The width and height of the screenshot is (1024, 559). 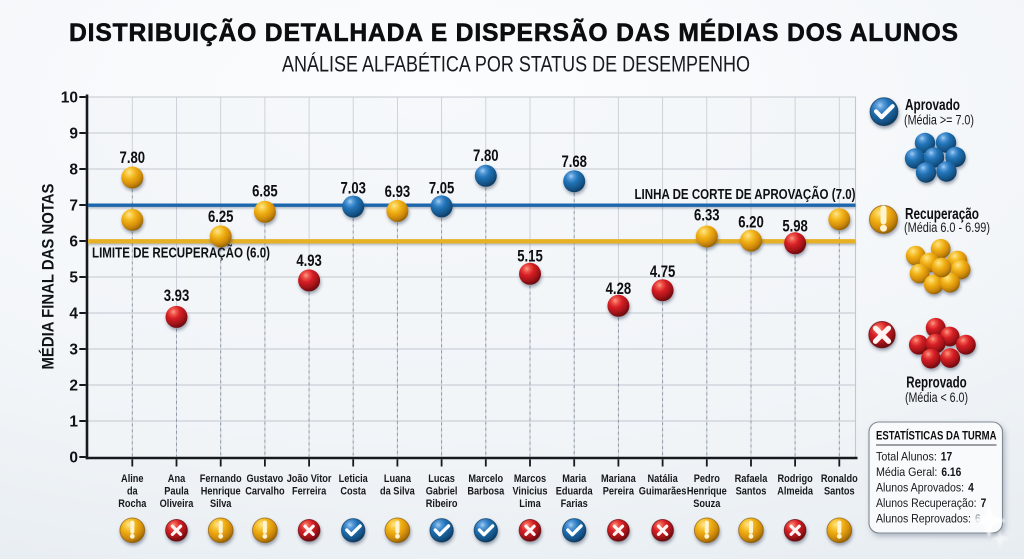 What do you see at coordinates (69, 98) in the screenshot?
I see `svg-text: 10` at bounding box center [69, 98].